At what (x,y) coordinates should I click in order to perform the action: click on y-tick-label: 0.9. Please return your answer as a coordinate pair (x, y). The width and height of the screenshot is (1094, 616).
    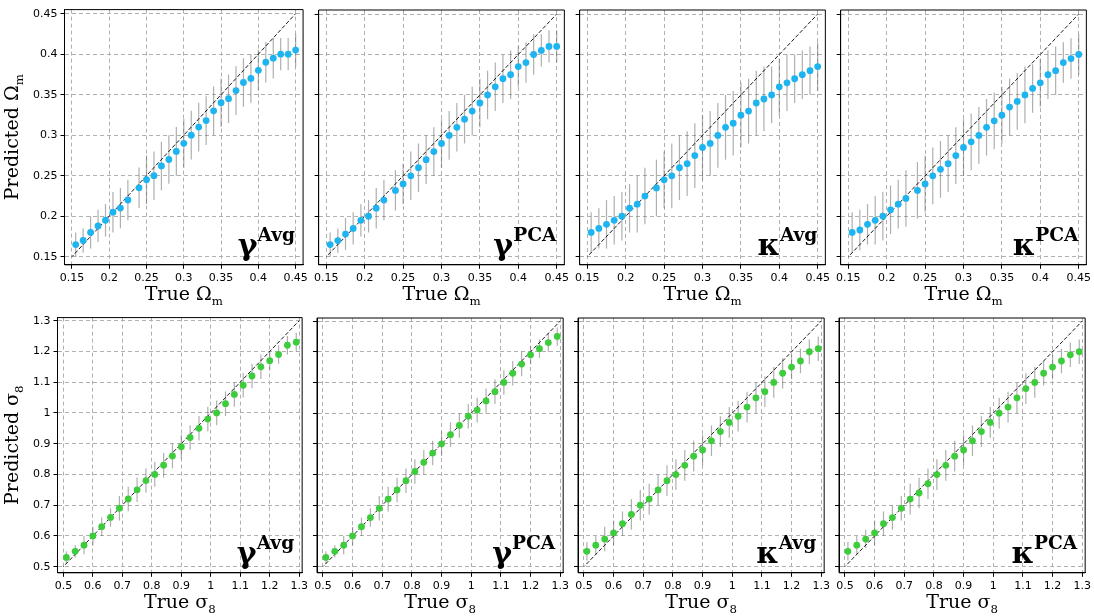
    Looking at the image, I should click on (41, 443).